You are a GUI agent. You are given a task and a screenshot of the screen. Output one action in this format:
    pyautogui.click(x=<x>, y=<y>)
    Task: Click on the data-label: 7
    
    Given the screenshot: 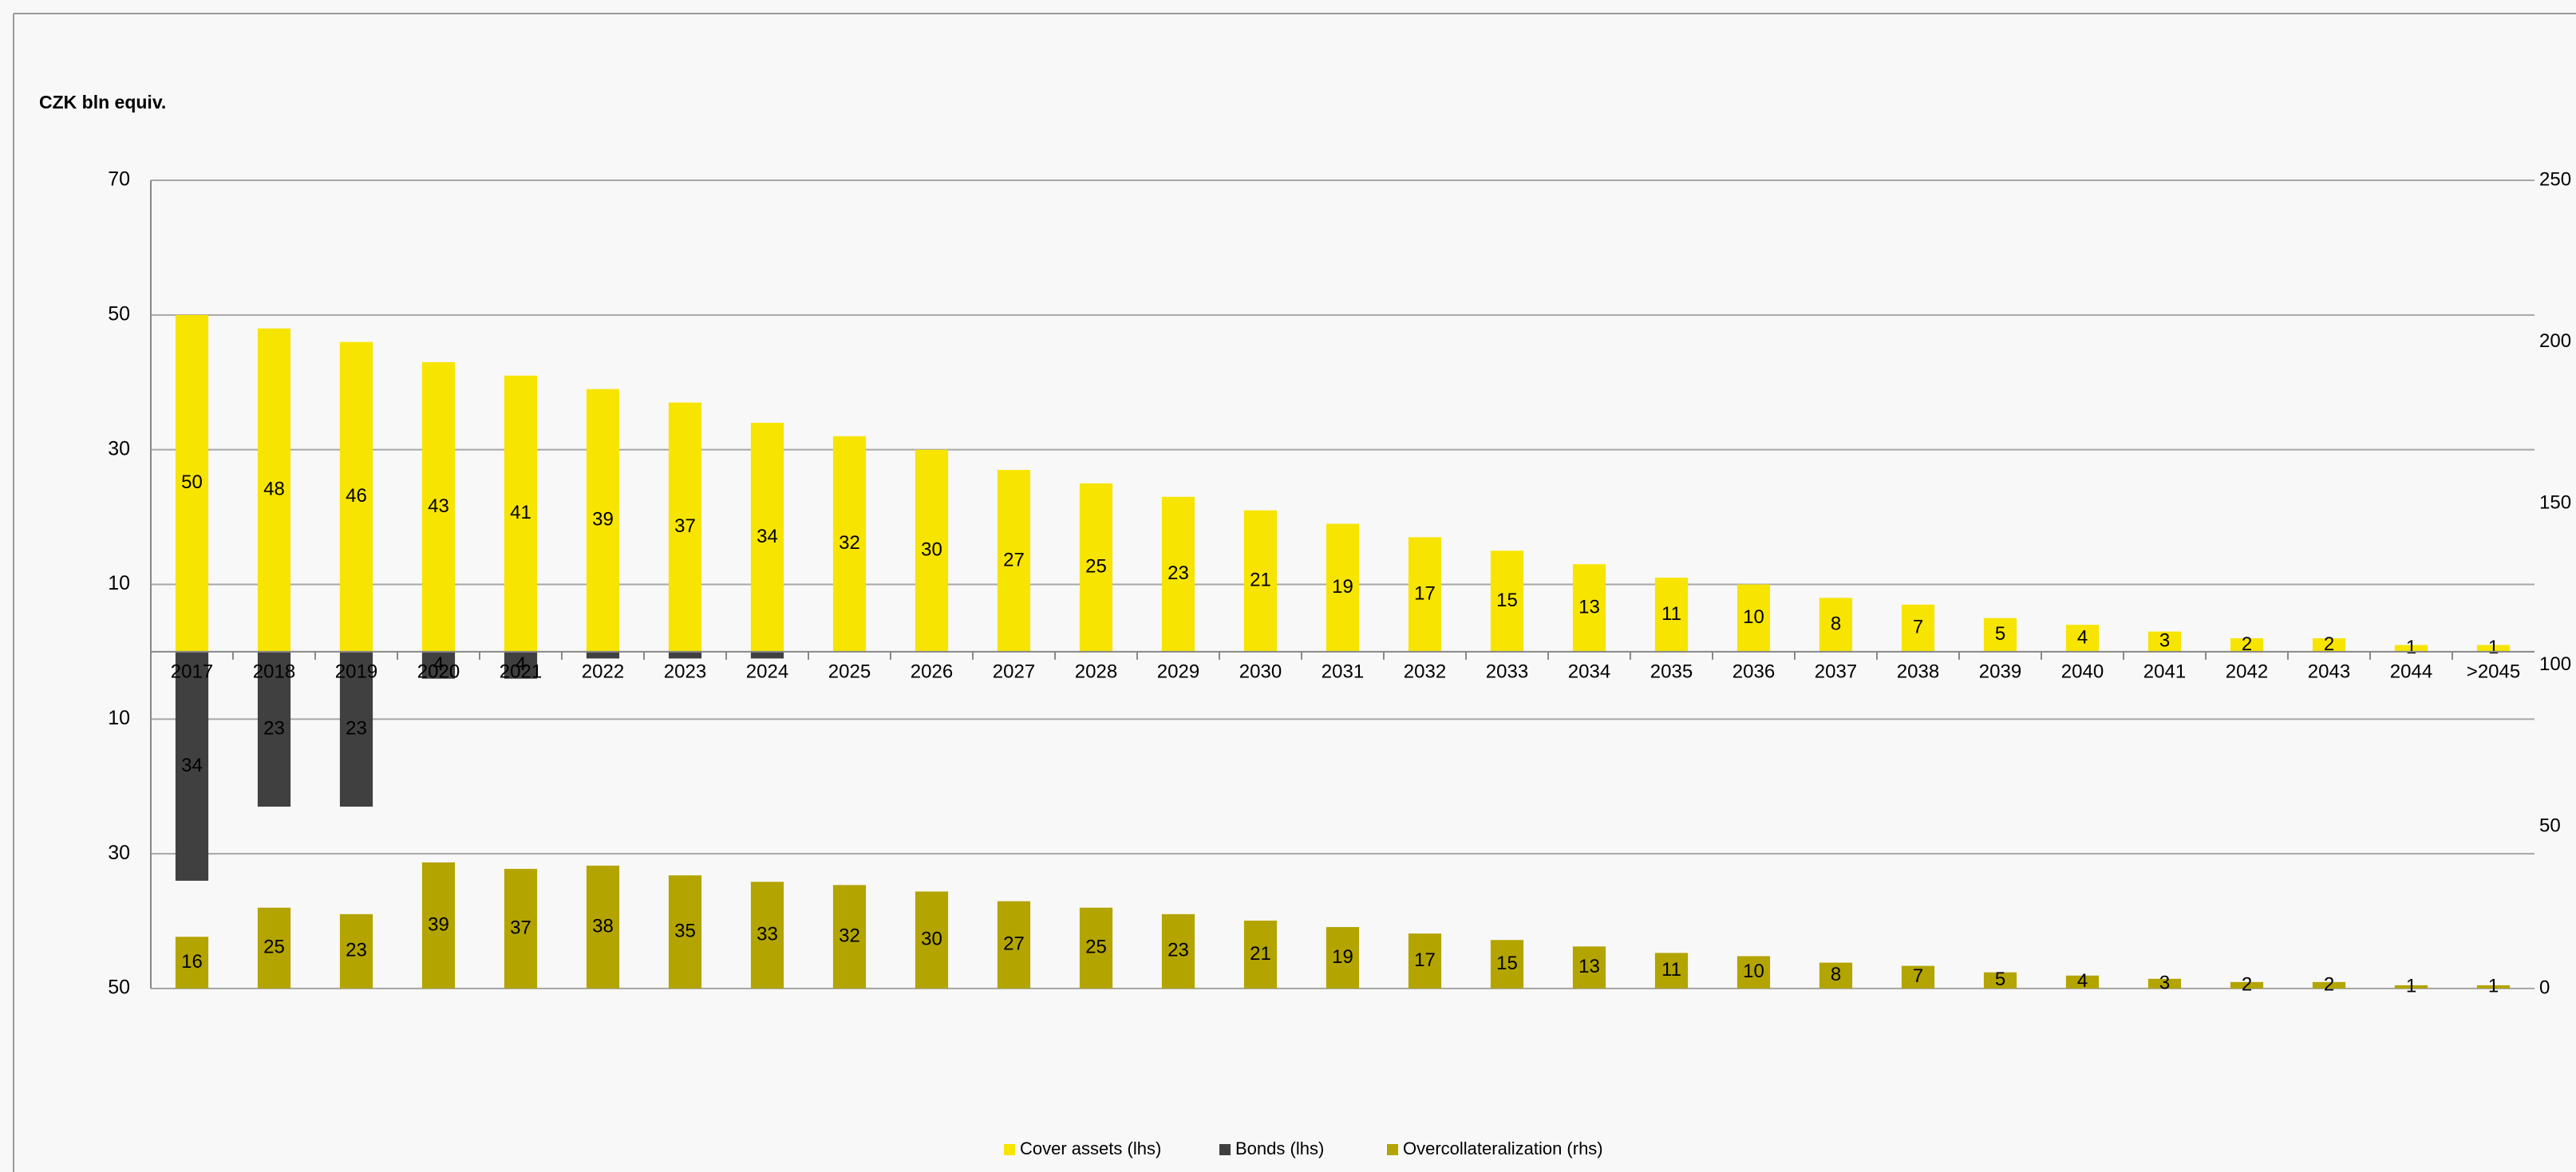 What is the action you would take?
    pyautogui.click(x=1918, y=976)
    